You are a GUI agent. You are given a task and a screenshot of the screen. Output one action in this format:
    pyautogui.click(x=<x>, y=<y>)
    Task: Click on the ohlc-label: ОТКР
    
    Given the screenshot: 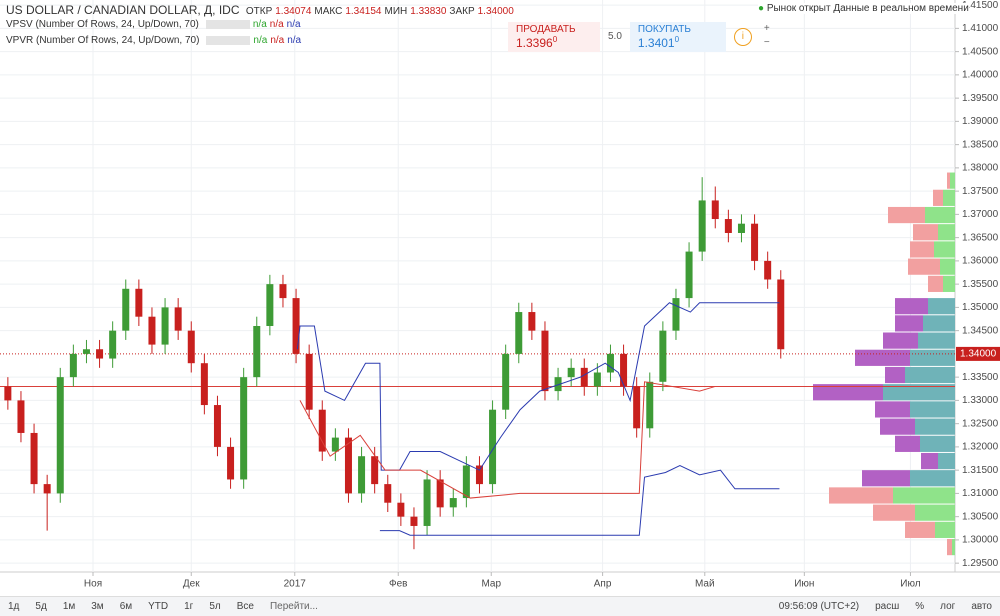 What is the action you would take?
    pyautogui.click(x=259, y=11)
    